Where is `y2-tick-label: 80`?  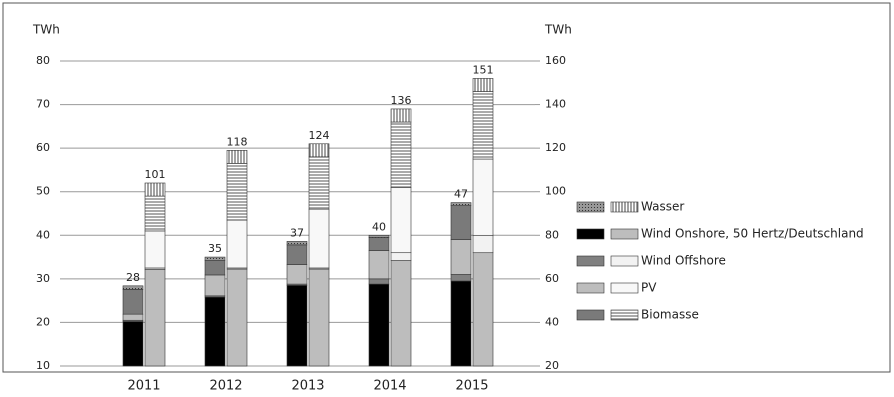 y2-tick-label: 80 is located at coordinates (552, 234).